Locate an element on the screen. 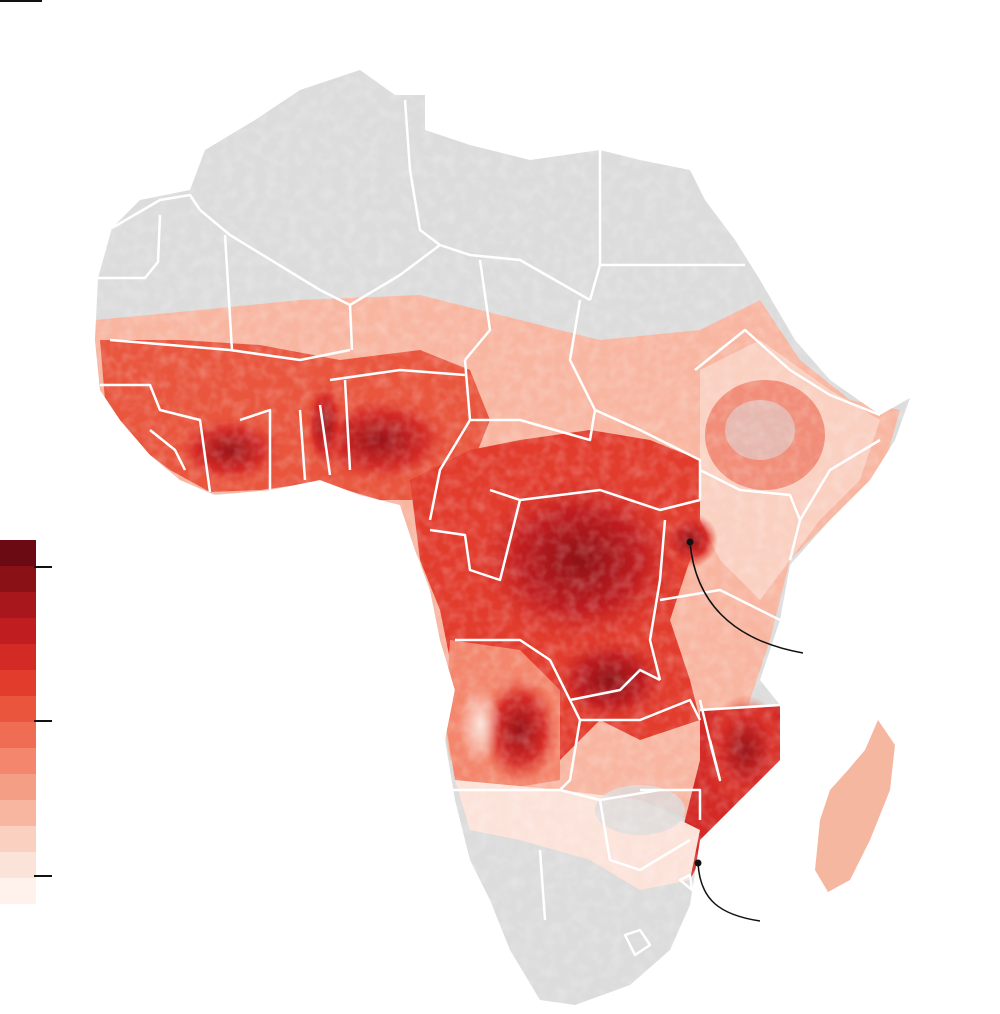 The height and width of the screenshot is (1014, 1000). border-drc-north is located at coordinates (595, 500).